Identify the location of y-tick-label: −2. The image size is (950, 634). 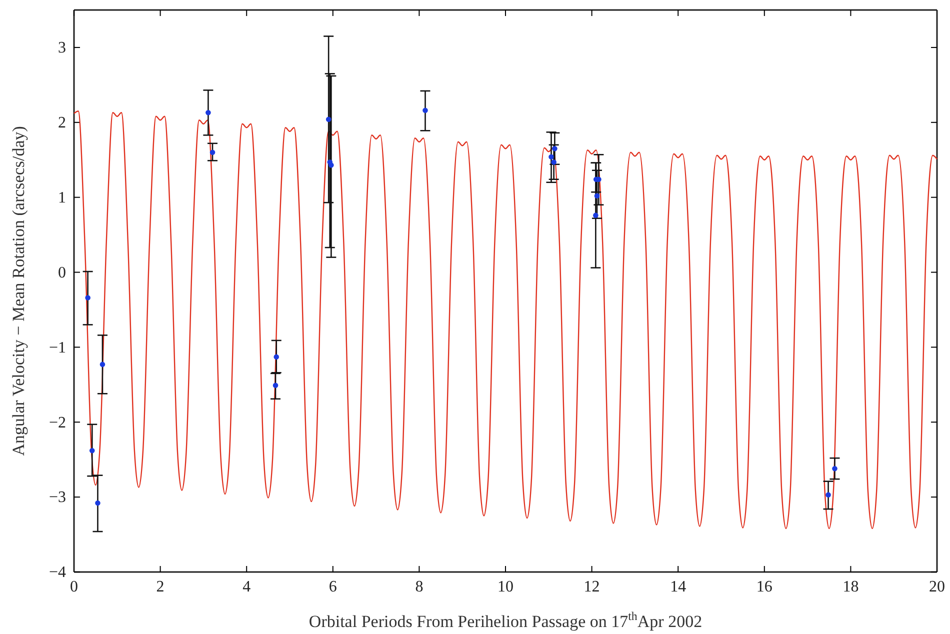
(57, 423).